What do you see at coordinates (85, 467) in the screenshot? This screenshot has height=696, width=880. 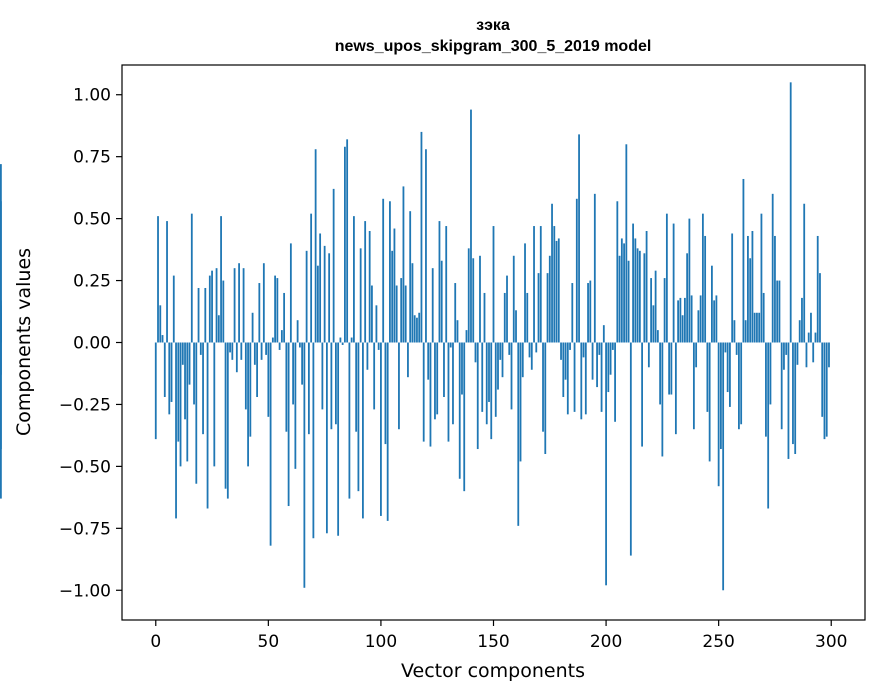 I see `y-tick-label: −0.50` at bounding box center [85, 467].